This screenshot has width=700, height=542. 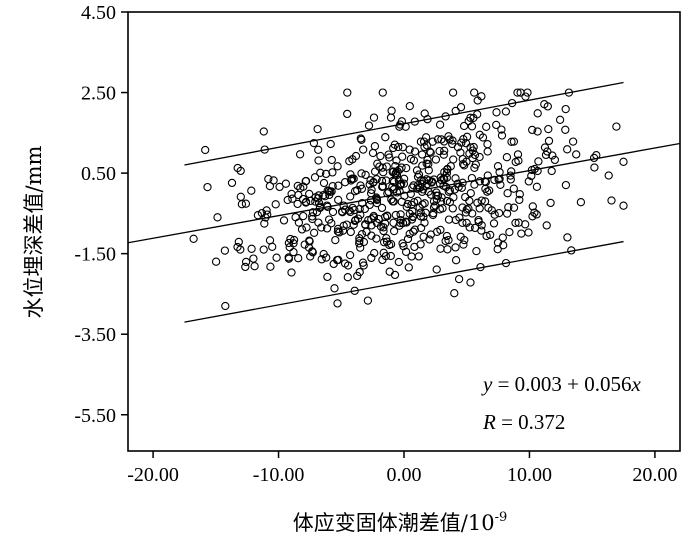 I want to click on y-tick-label: 0.50, so click(x=98, y=174).